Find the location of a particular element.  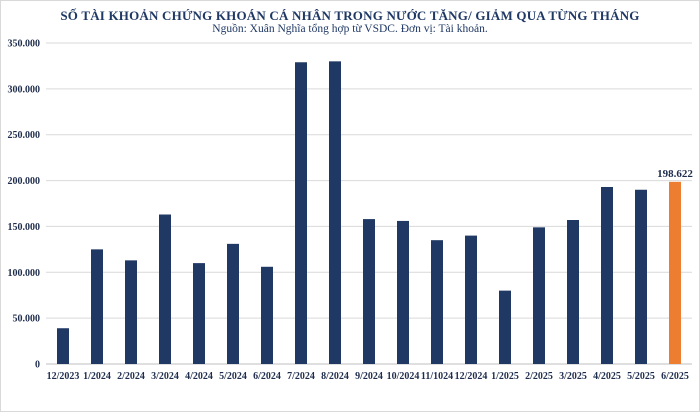

y-tick-label: 350.000 is located at coordinates (24, 44).